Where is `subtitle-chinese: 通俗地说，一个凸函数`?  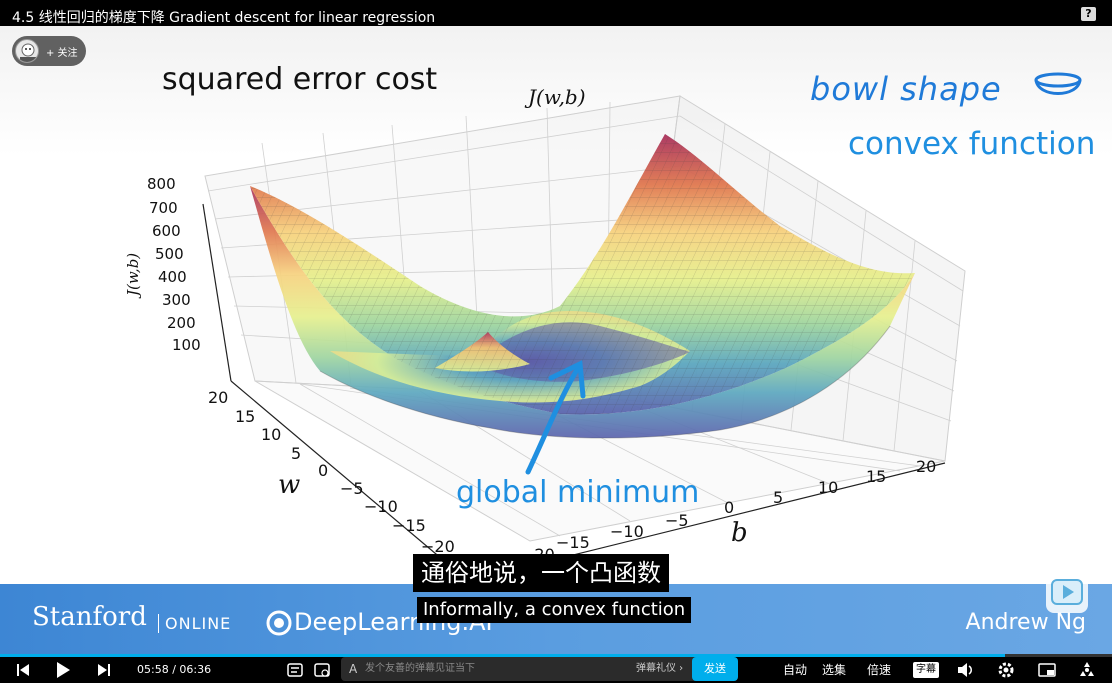 subtitle-chinese: 通俗地说，一个凸函数 is located at coordinates (541, 573).